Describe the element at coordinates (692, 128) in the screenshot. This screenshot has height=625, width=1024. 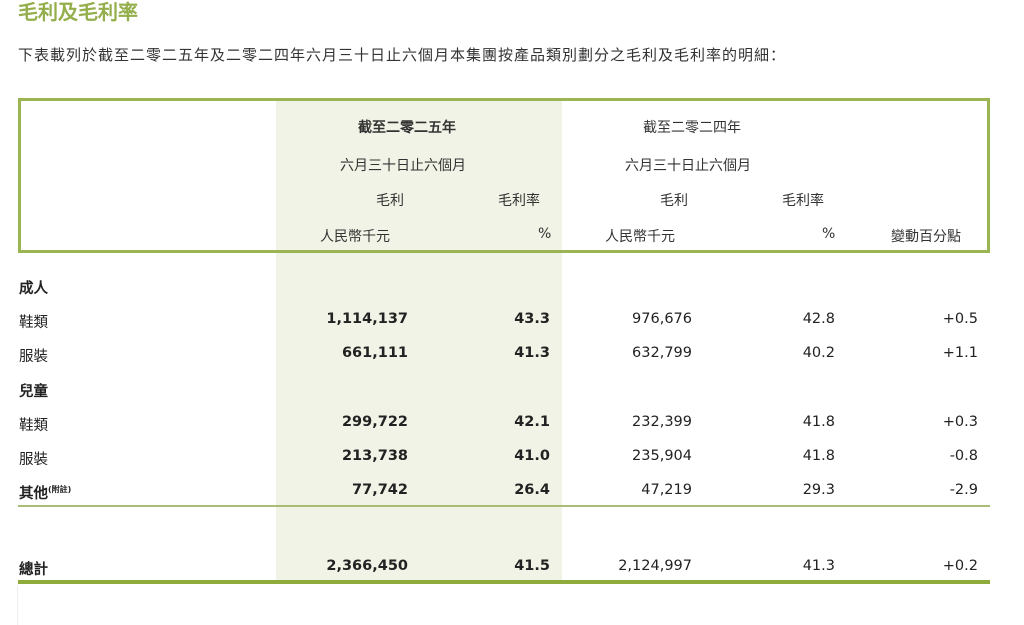
I see `header-2024-line1: 截至二零二四年` at that location.